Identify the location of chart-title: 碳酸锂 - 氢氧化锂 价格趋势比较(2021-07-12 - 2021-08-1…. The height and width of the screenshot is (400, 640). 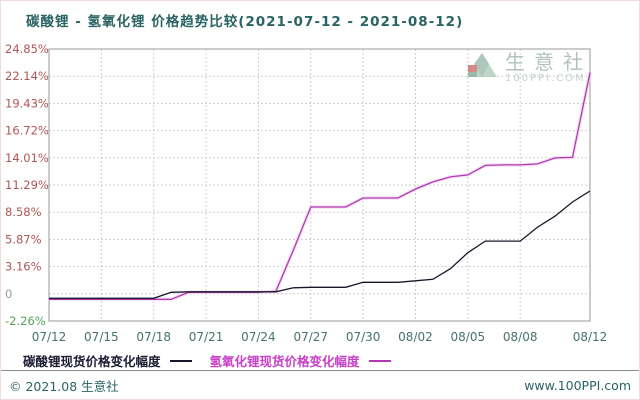
(245, 22).